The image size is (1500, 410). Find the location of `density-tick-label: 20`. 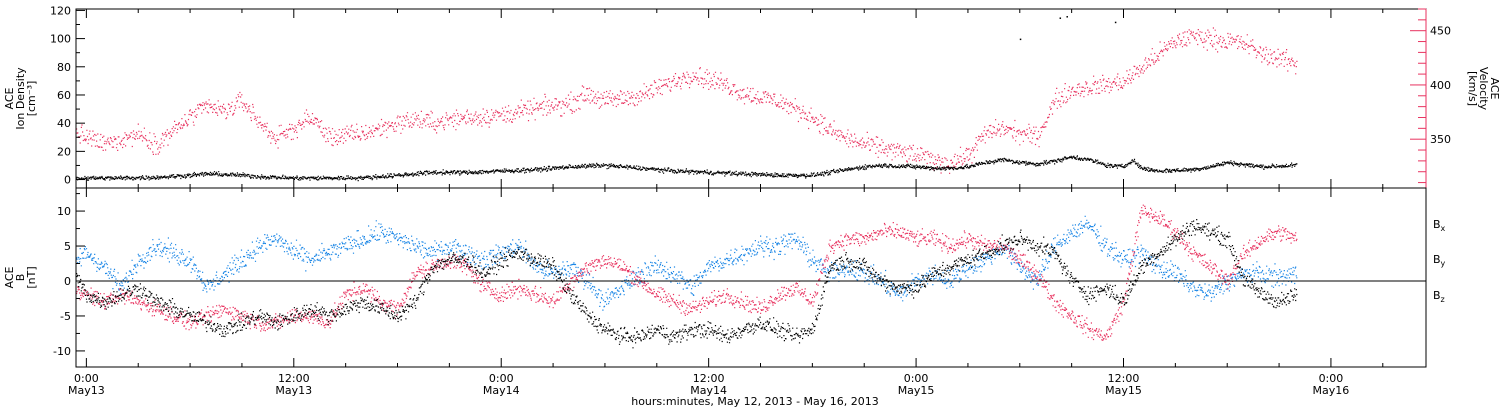

density-tick-label: 20 is located at coordinates (64, 151).